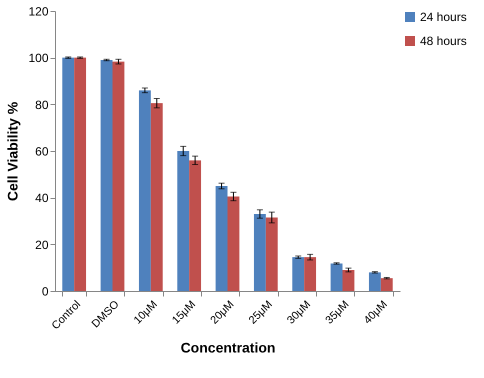 Image resolution: width=484 pixels, height=378 pixels. I want to click on legend-label: 48 hours, so click(443, 41).